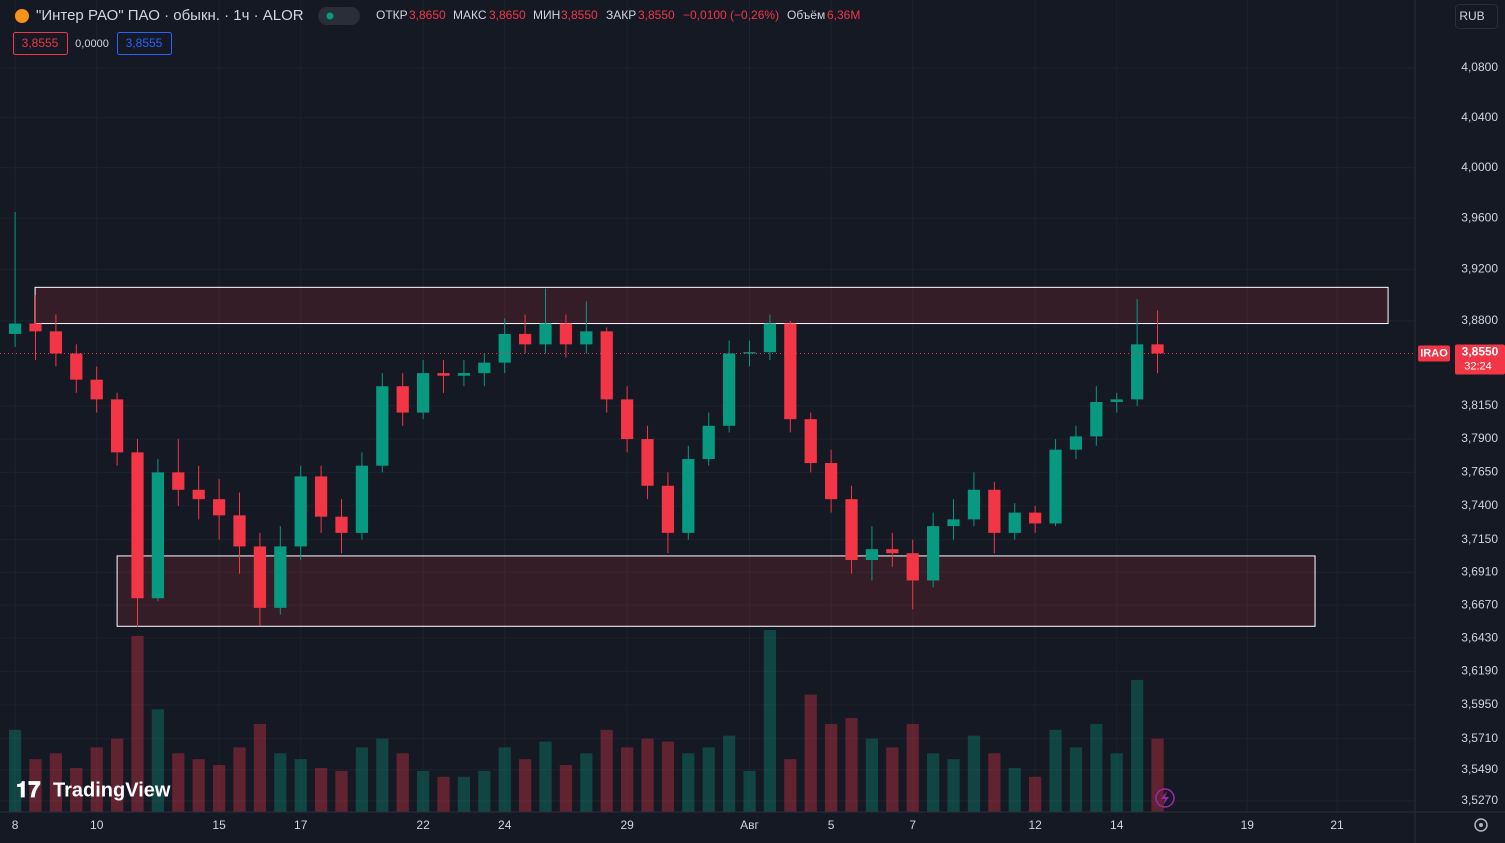 Image resolution: width=1505 pixels, height=843 pixels. Describe the element at coordinates (423, 825) in the screenshot. I see `x-tick-label: 22` at that location.